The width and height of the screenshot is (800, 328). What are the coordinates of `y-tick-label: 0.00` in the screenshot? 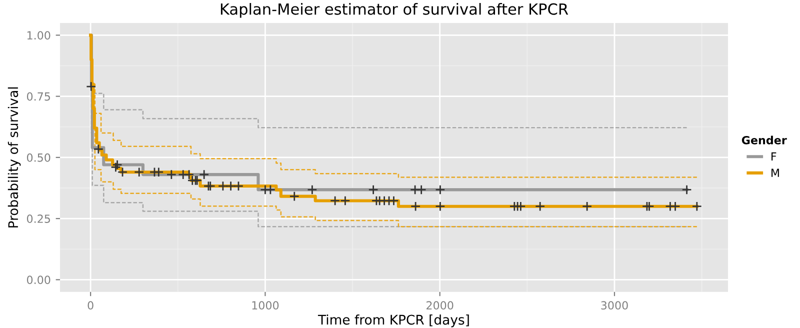 It's located at (38, 280).